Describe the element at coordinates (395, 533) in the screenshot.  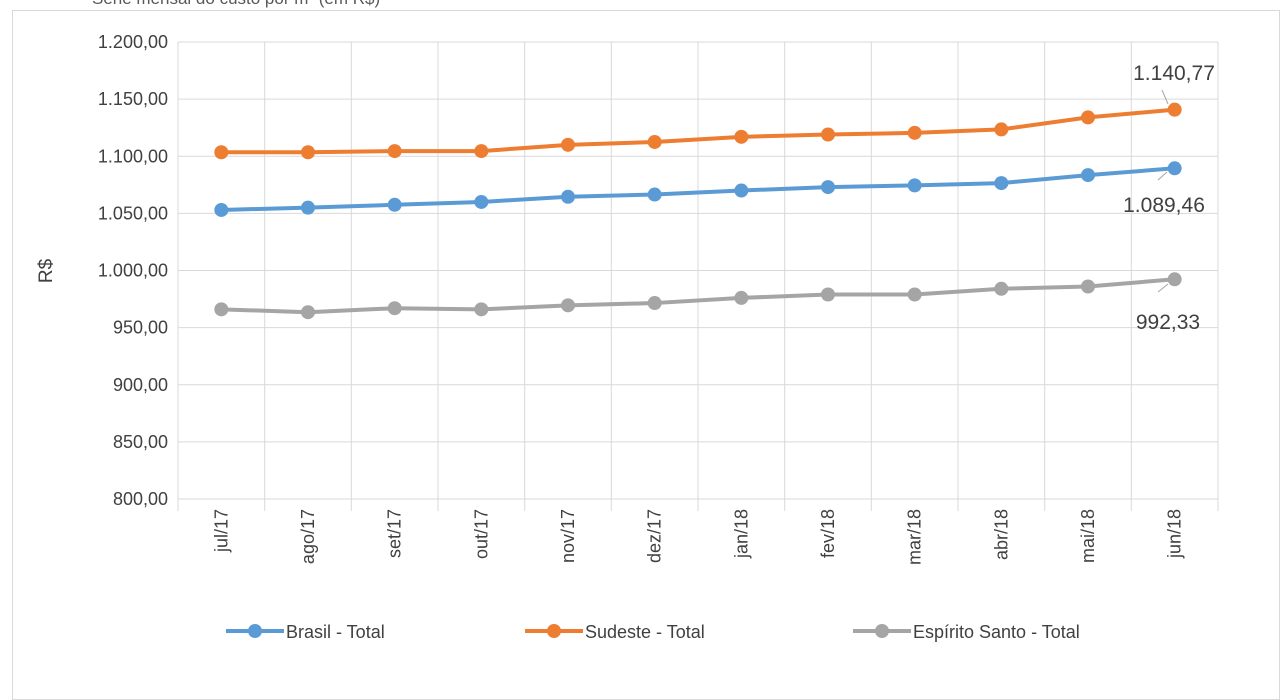
I see `x-tick-label: set/17` at that location.